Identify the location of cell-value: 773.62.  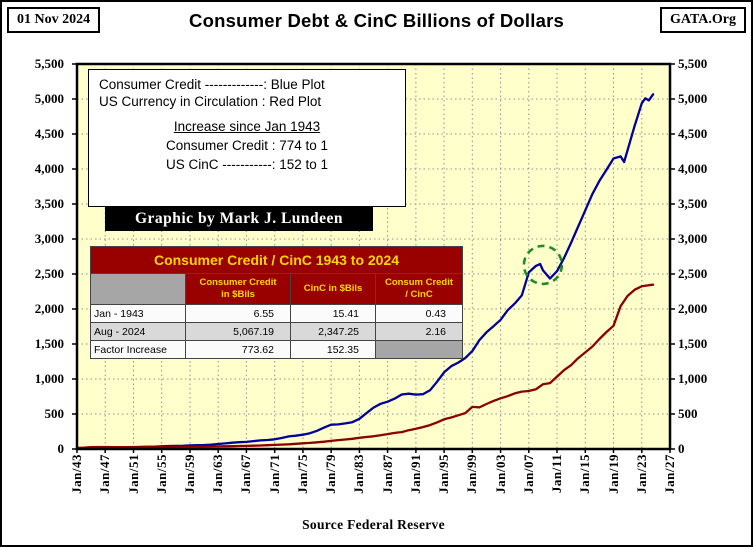
(238, 349).